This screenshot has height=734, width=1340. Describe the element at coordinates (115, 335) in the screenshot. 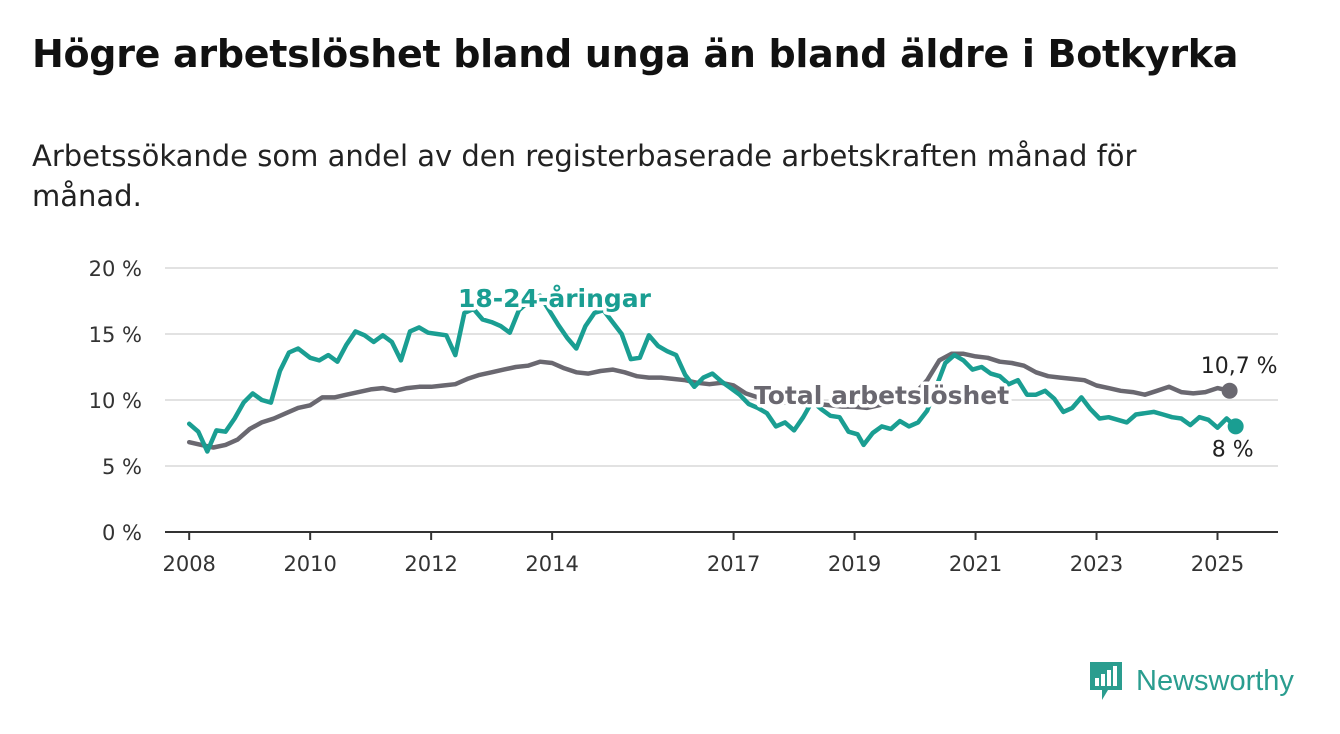

I see `y-tick-label: 15 %` at that location.